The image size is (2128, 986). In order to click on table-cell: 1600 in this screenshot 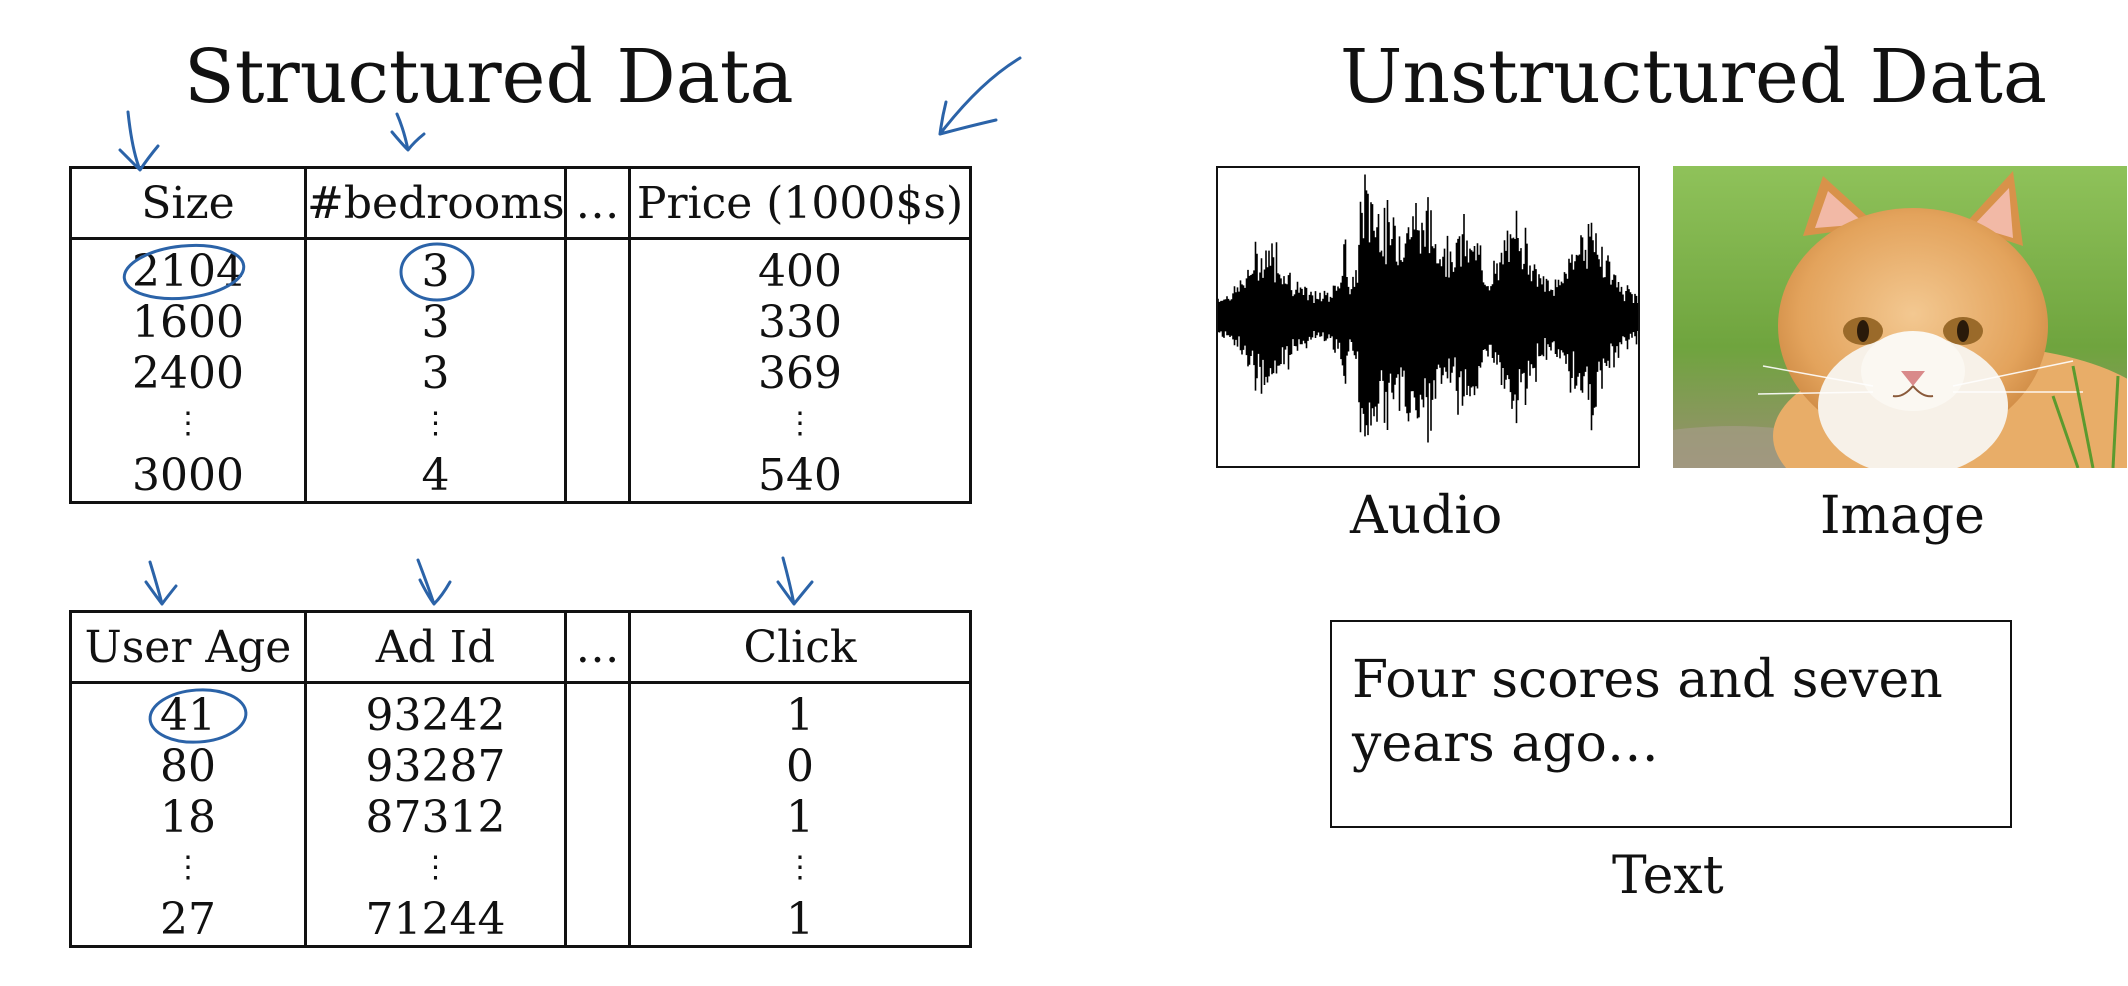, I will do `click(188, 322)`.